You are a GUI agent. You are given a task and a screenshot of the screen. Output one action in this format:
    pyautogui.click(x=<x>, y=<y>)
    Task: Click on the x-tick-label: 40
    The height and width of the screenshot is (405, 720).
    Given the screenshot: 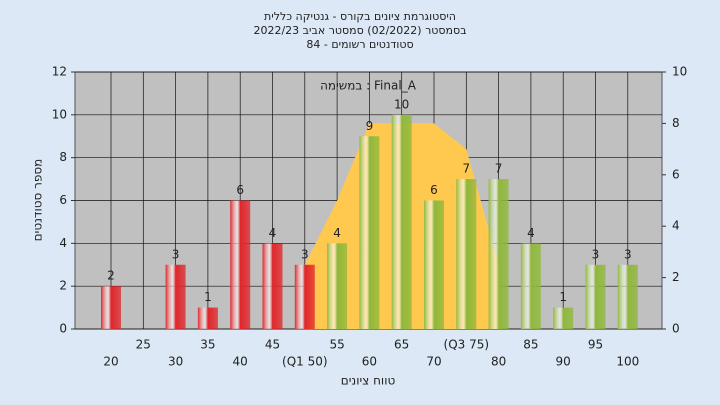 What is the action you would take?
    pyautogui.click(x=240, y=362)
    